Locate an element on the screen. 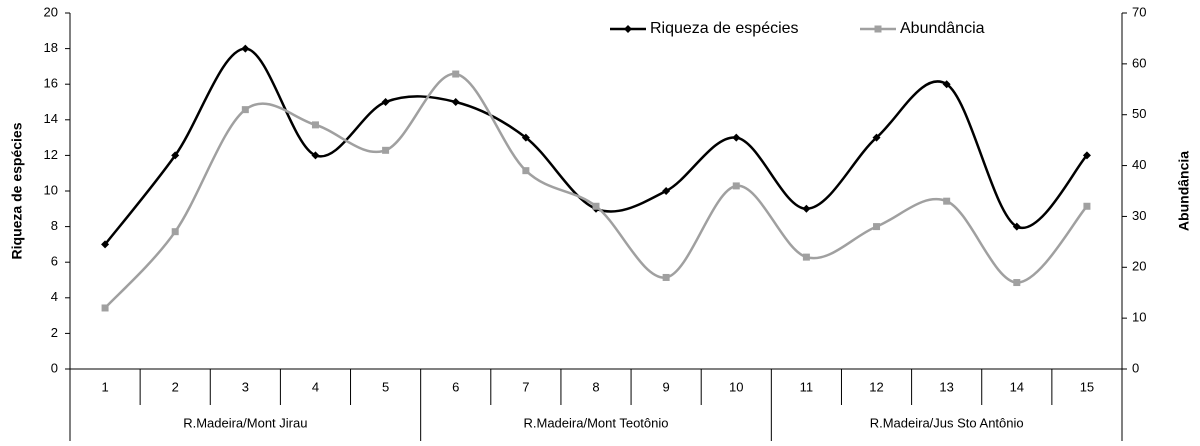 The image size is (1200, 446). x-tick-label: 2 is located at coordinates (175, 386).